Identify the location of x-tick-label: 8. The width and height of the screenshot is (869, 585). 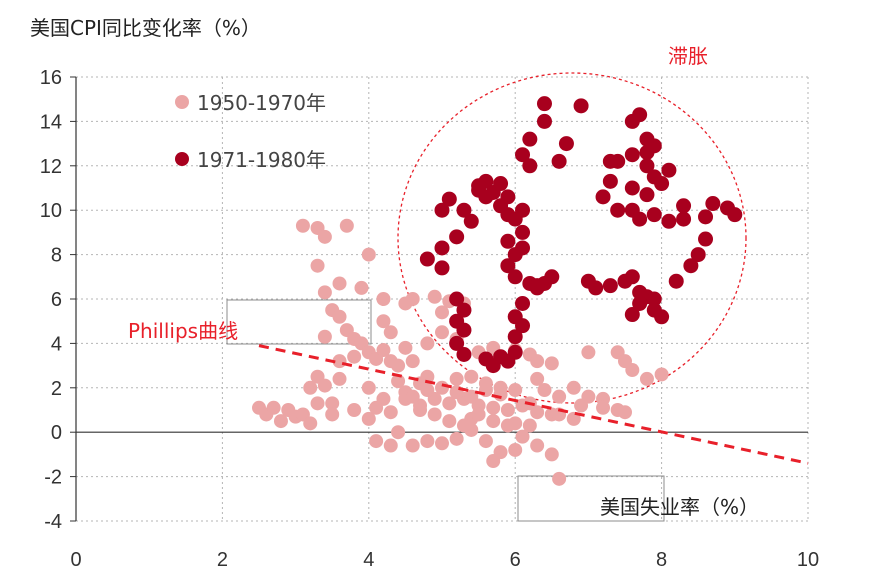
(661, 560).